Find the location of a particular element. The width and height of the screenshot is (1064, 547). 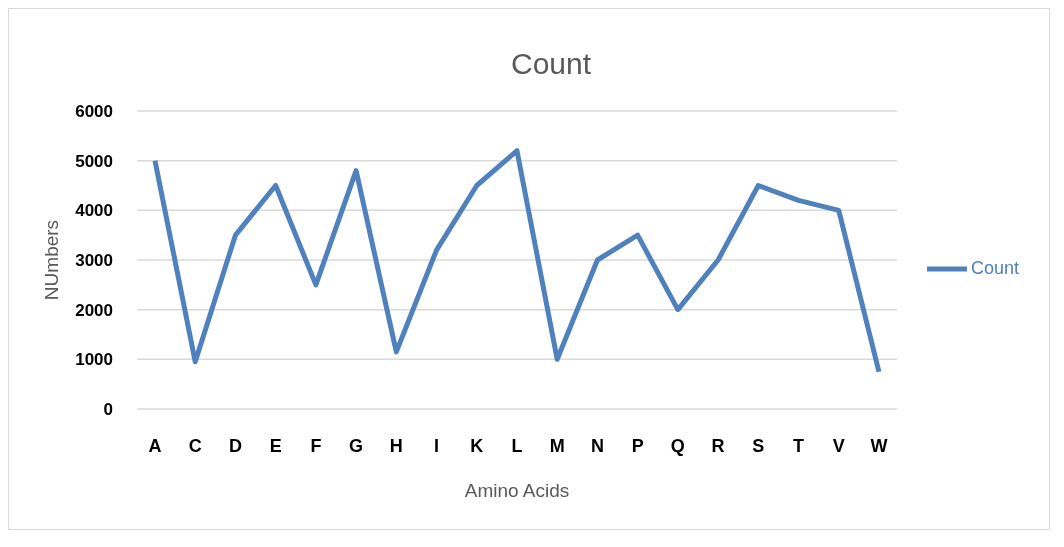

chart-title: Count is located at coordinates (551, 64).